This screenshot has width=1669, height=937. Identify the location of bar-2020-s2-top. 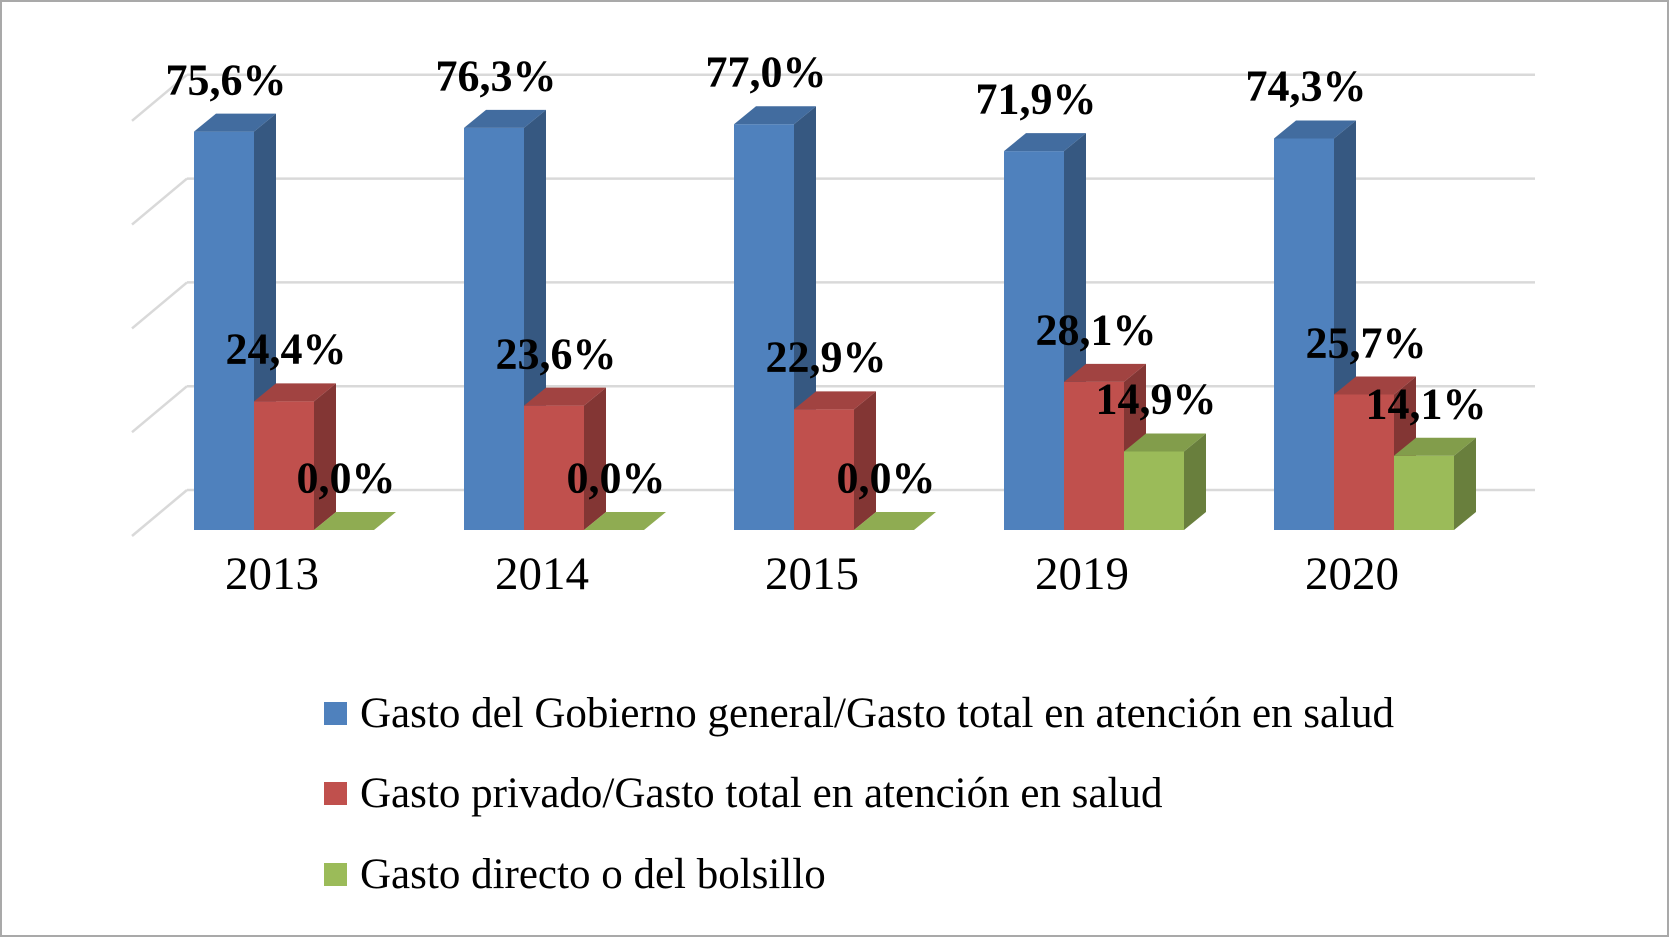
(1435, 446).